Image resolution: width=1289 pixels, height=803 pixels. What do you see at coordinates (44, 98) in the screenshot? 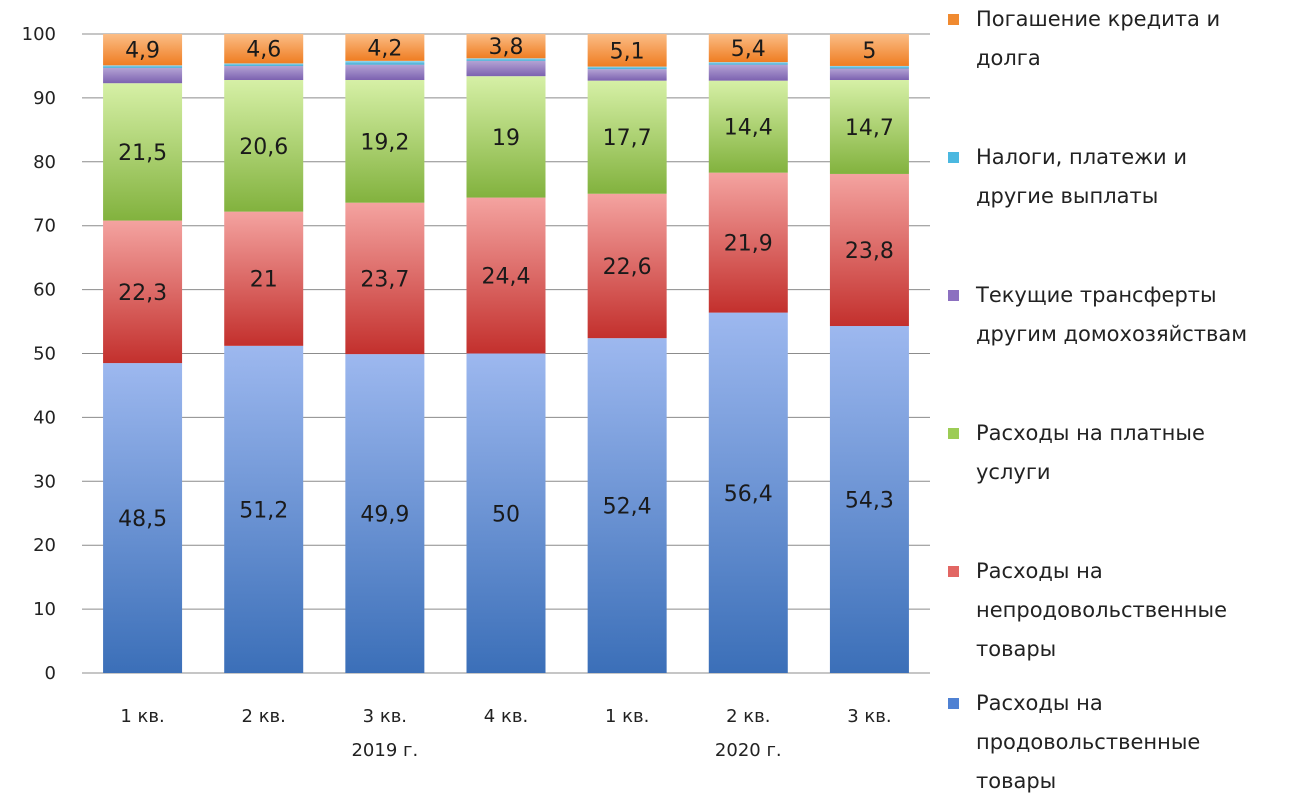
I see `y-tick-label: 90` at bounding box center [44, 98].